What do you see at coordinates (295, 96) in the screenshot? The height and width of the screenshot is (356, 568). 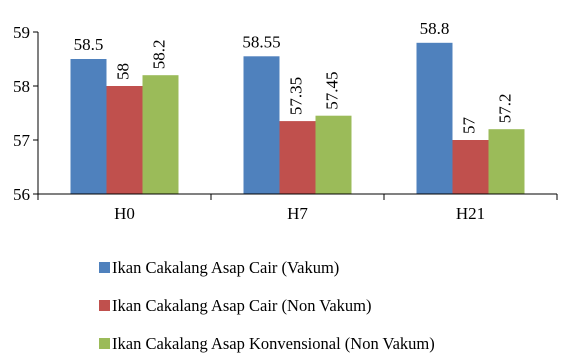 I see `data-label: 57.35` at bounding box center [295, 96].